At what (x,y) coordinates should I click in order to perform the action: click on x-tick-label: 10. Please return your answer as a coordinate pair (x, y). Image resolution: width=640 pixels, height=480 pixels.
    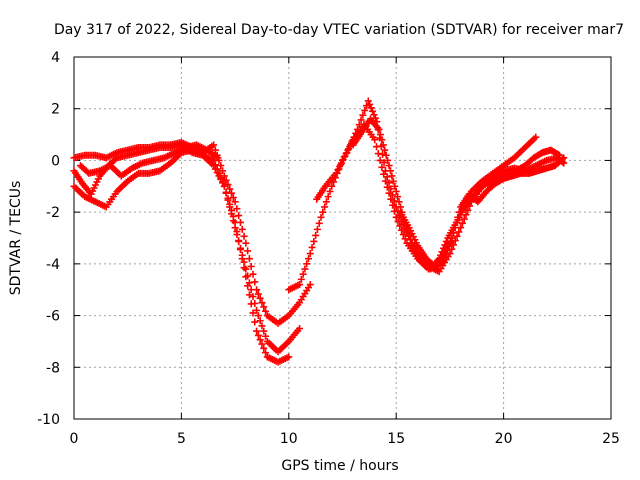
    Looking at the image, I should click on (289, 439).